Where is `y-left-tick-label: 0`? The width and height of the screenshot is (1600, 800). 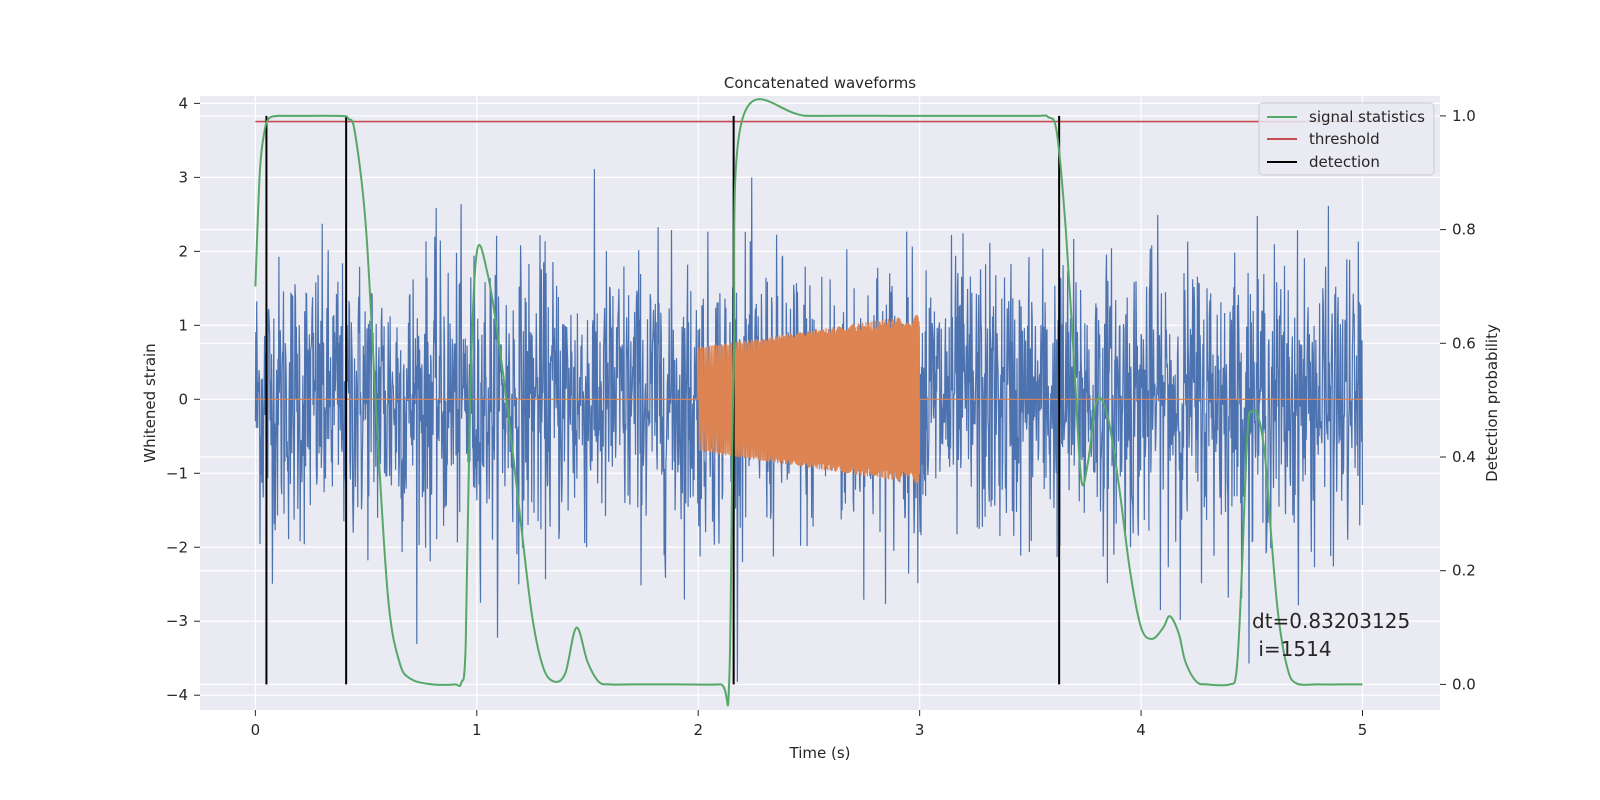
y-left-tick-label: 0 is located at coordinates (183, 399).